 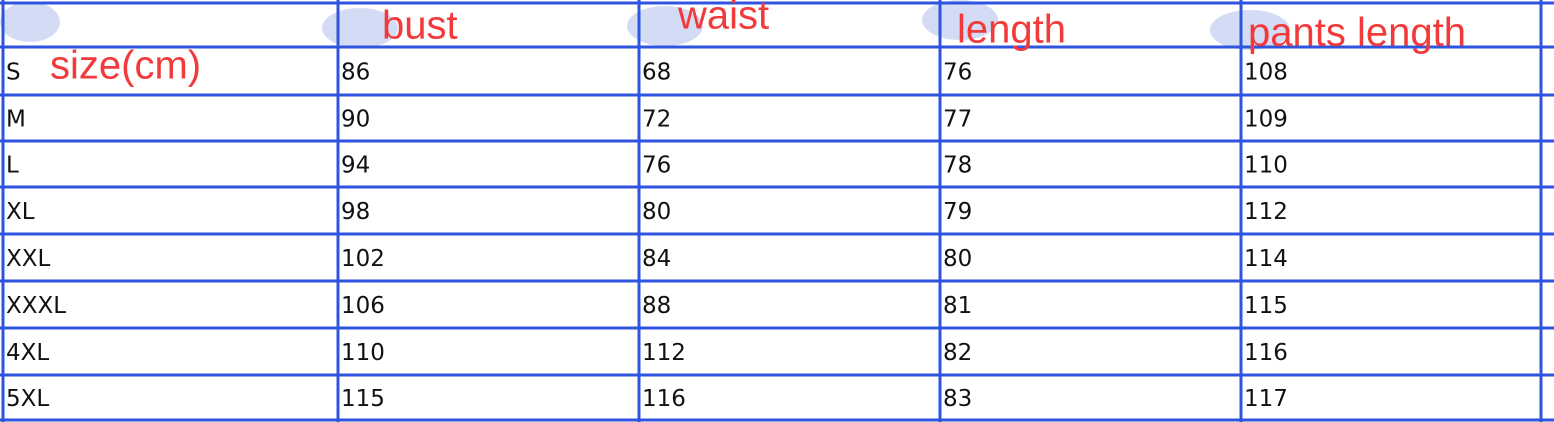 What do you see at coordinates (1357, 33) in the screenshot?
I see `header-label: pants length` at bounding box center [1357, 33].